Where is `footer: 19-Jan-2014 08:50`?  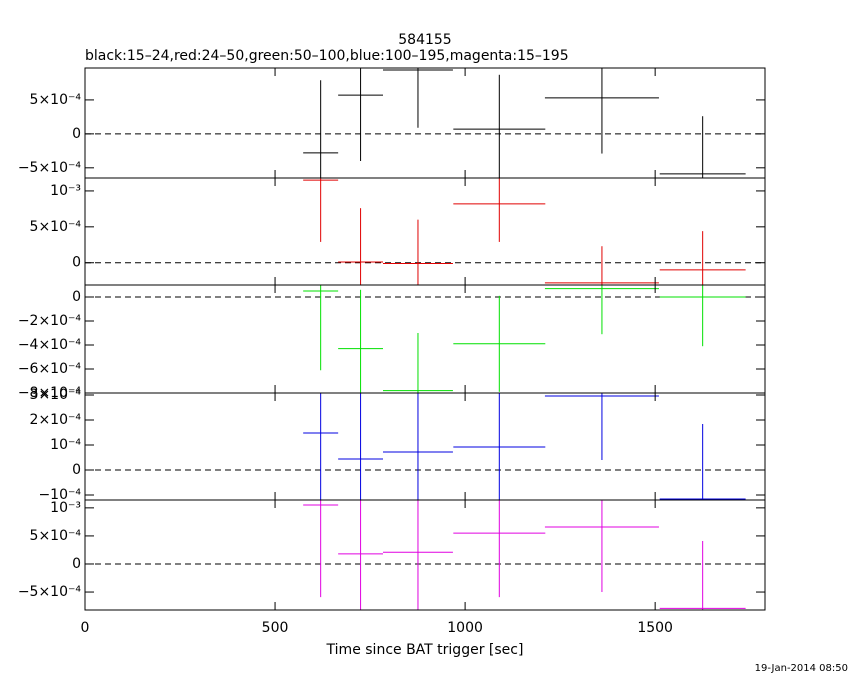
footer: 19-Jan-2014 08:50 is located at coordinates (801, 668).